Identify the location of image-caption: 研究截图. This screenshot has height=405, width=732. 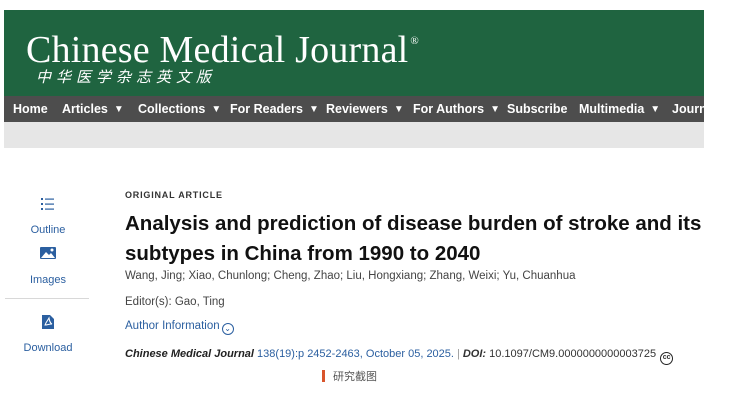
(349, 376).